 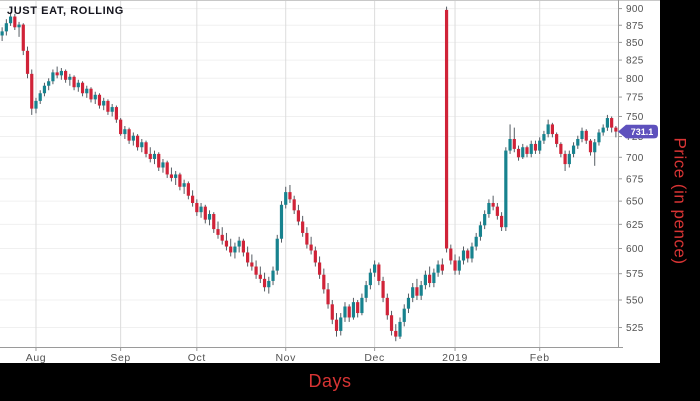 I want to click on svg-text: 575, so click(x=635, y=274).